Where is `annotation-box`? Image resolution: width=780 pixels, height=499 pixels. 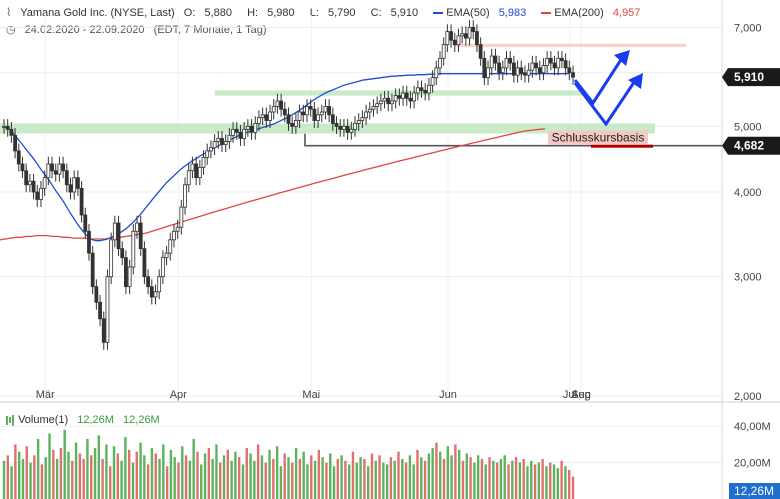
annotation-box is located at coordinates (598, 137).